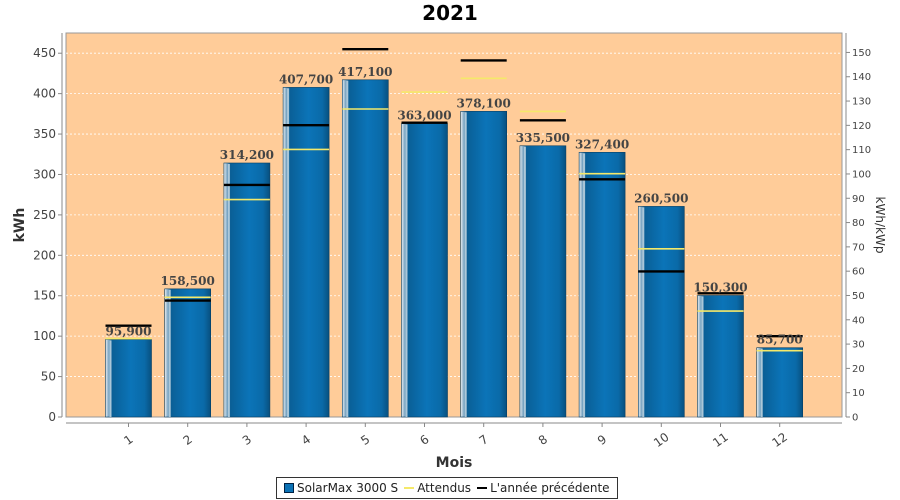  Describe the element at coordinates (858, 393) in the screenshot. I see `y2-tick-label: 10` at that location.